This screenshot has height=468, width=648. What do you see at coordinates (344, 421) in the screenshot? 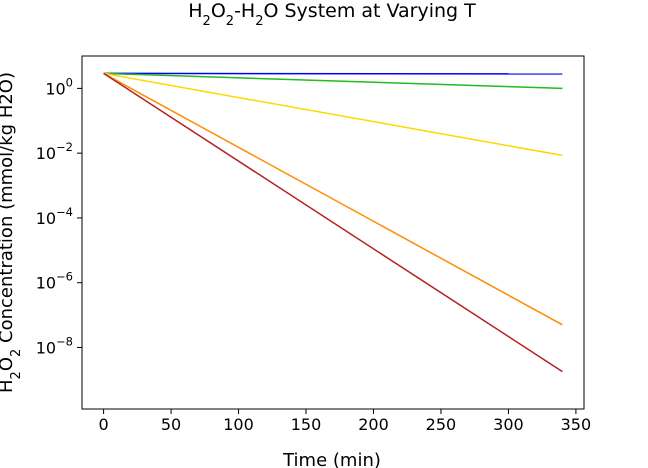
I see `x-axis-ticks: 0 50 100 150 200 250 300 350` at bounding box center [344, 421].